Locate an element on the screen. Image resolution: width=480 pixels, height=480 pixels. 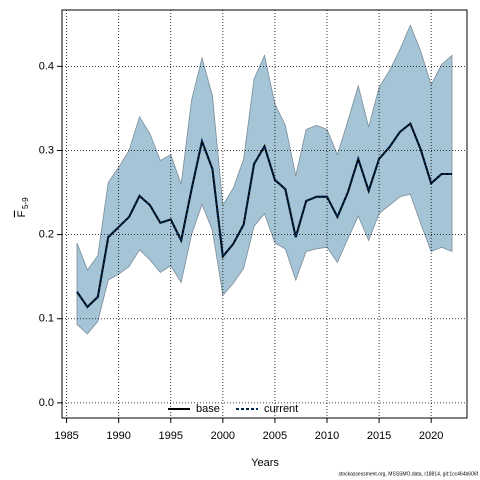
x-tick-label: 2010 is located at coordinates (327, 436).